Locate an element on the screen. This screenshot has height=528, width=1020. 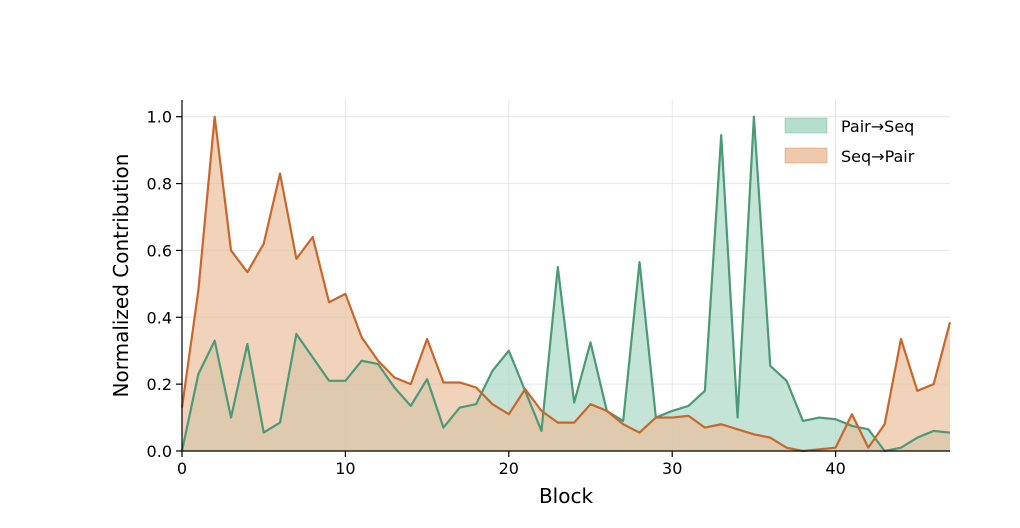
legend: Pair→Seq Seq→Pair is located at coordinates (849, 141).